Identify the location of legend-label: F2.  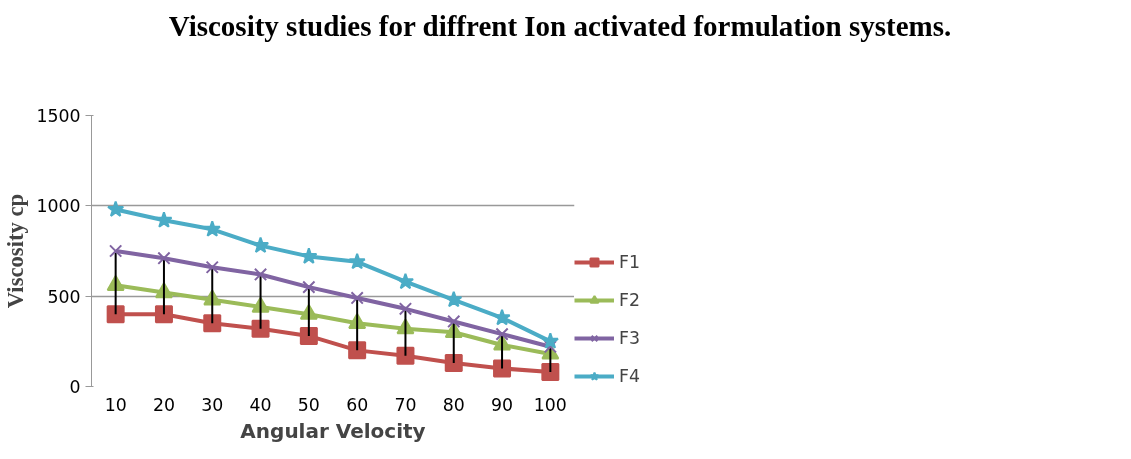
(629, 300).